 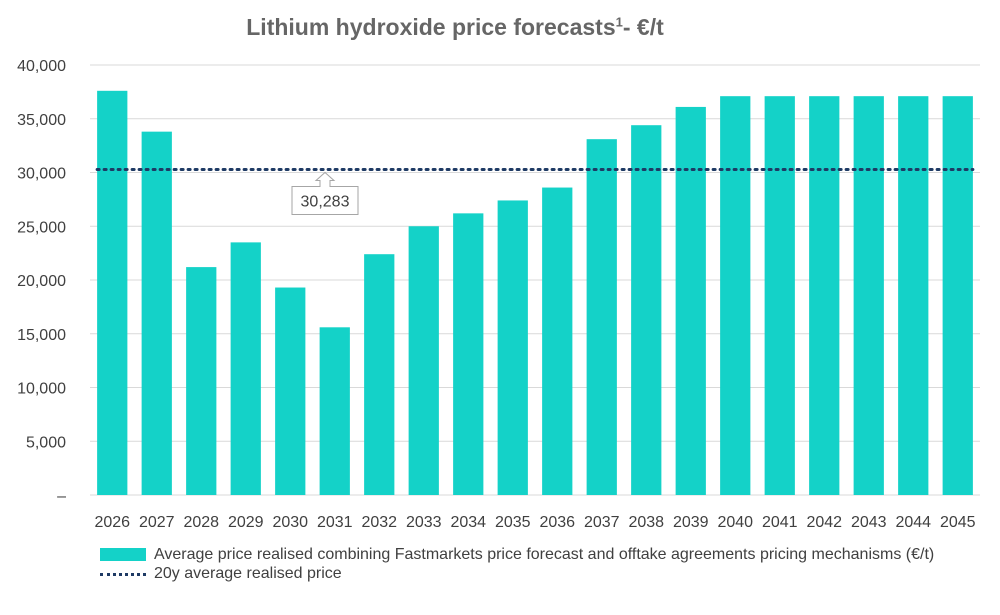 What do you see at coordinates (958, 522) in the screenshot?
I see `x-tick-label: 2045` at bounding box center [958, 522].